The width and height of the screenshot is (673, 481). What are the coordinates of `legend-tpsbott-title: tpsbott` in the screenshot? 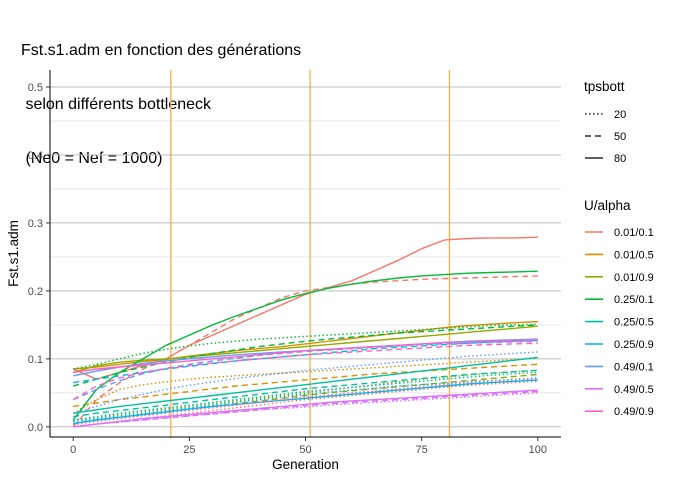 It's located at (604, 86).